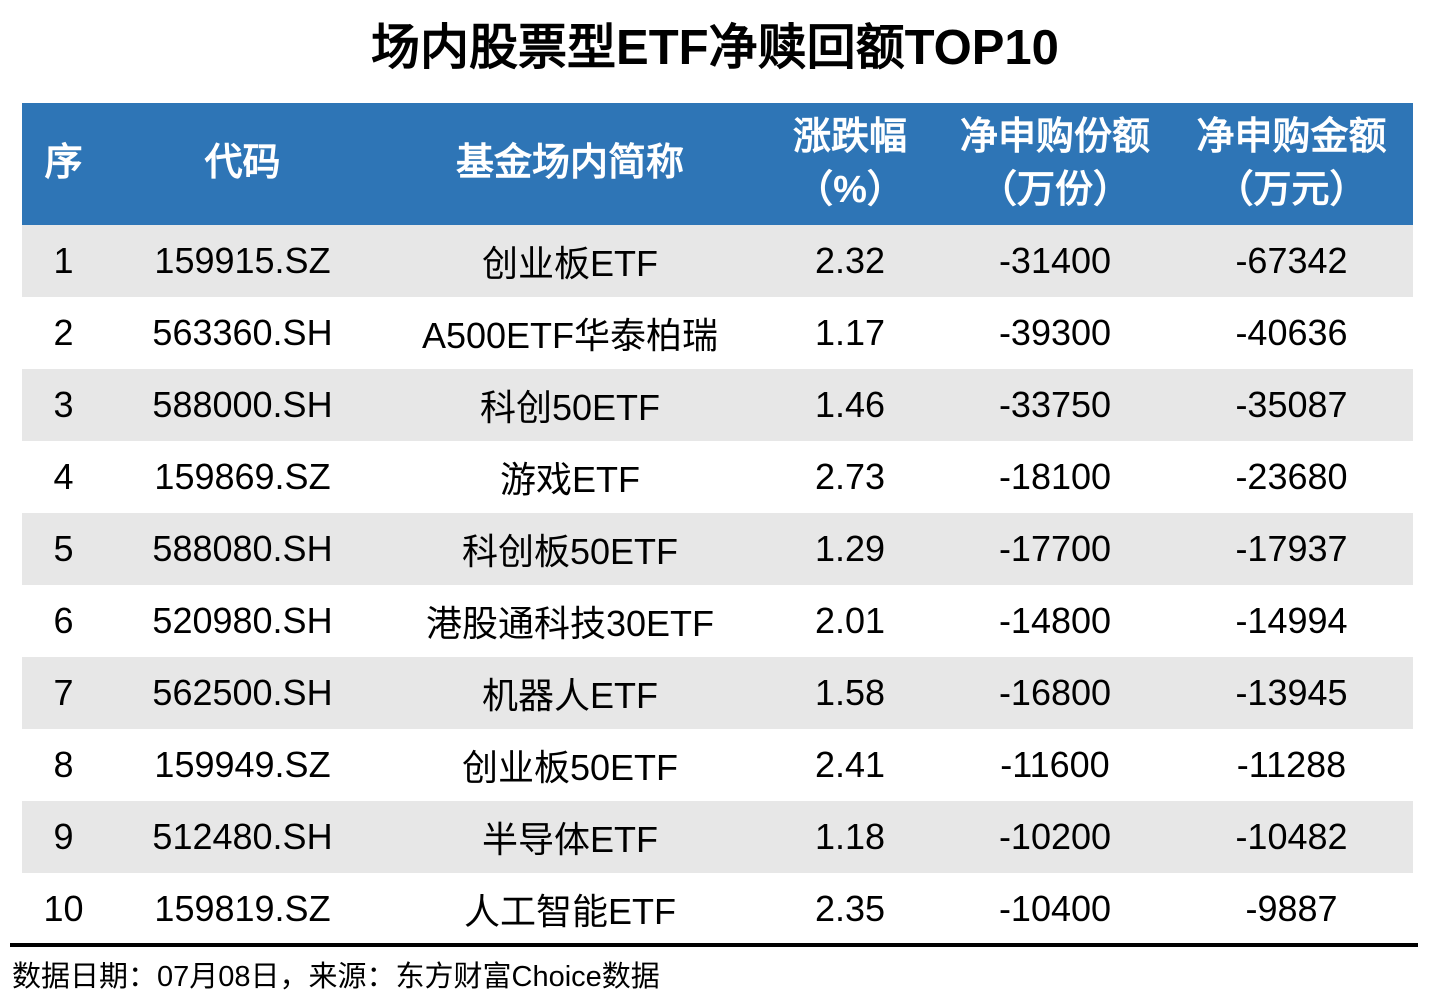  Describe the element at coordinates (1055, 836) in the screenshot. I see `table-cell: -10200` at that location.